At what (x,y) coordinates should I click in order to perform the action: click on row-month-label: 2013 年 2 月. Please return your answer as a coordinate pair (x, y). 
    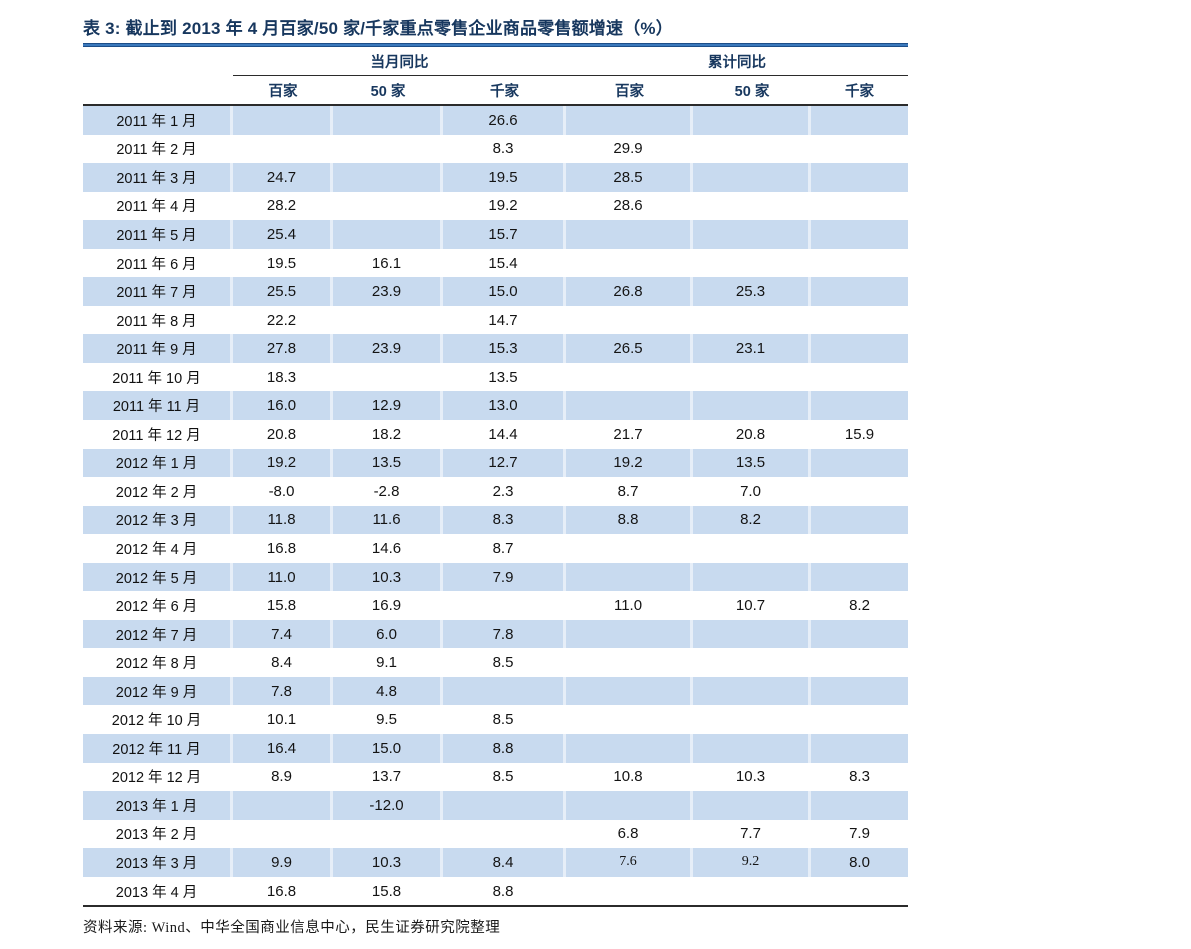
    Looking at the image, I should click on (158, 834).